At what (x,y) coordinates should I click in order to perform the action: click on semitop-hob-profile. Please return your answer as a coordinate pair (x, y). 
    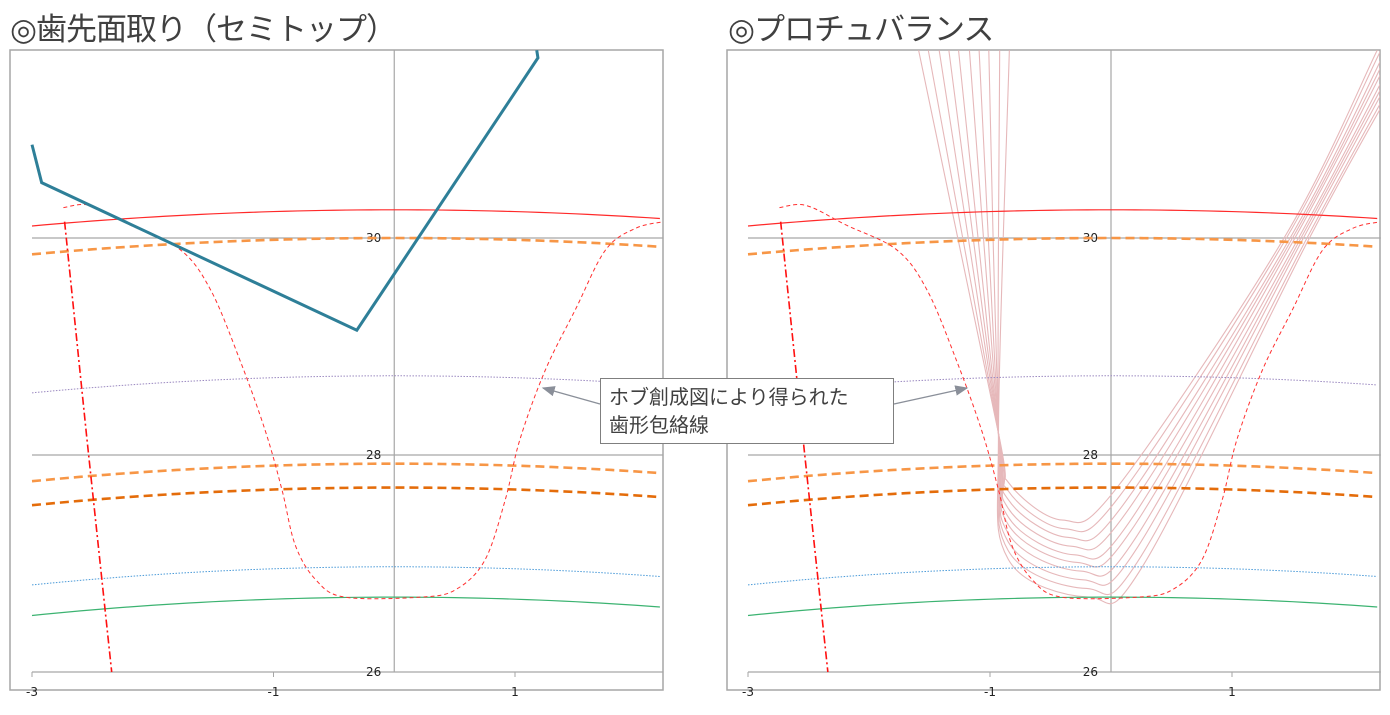
    Looking at the image, I should click on (285, 191).